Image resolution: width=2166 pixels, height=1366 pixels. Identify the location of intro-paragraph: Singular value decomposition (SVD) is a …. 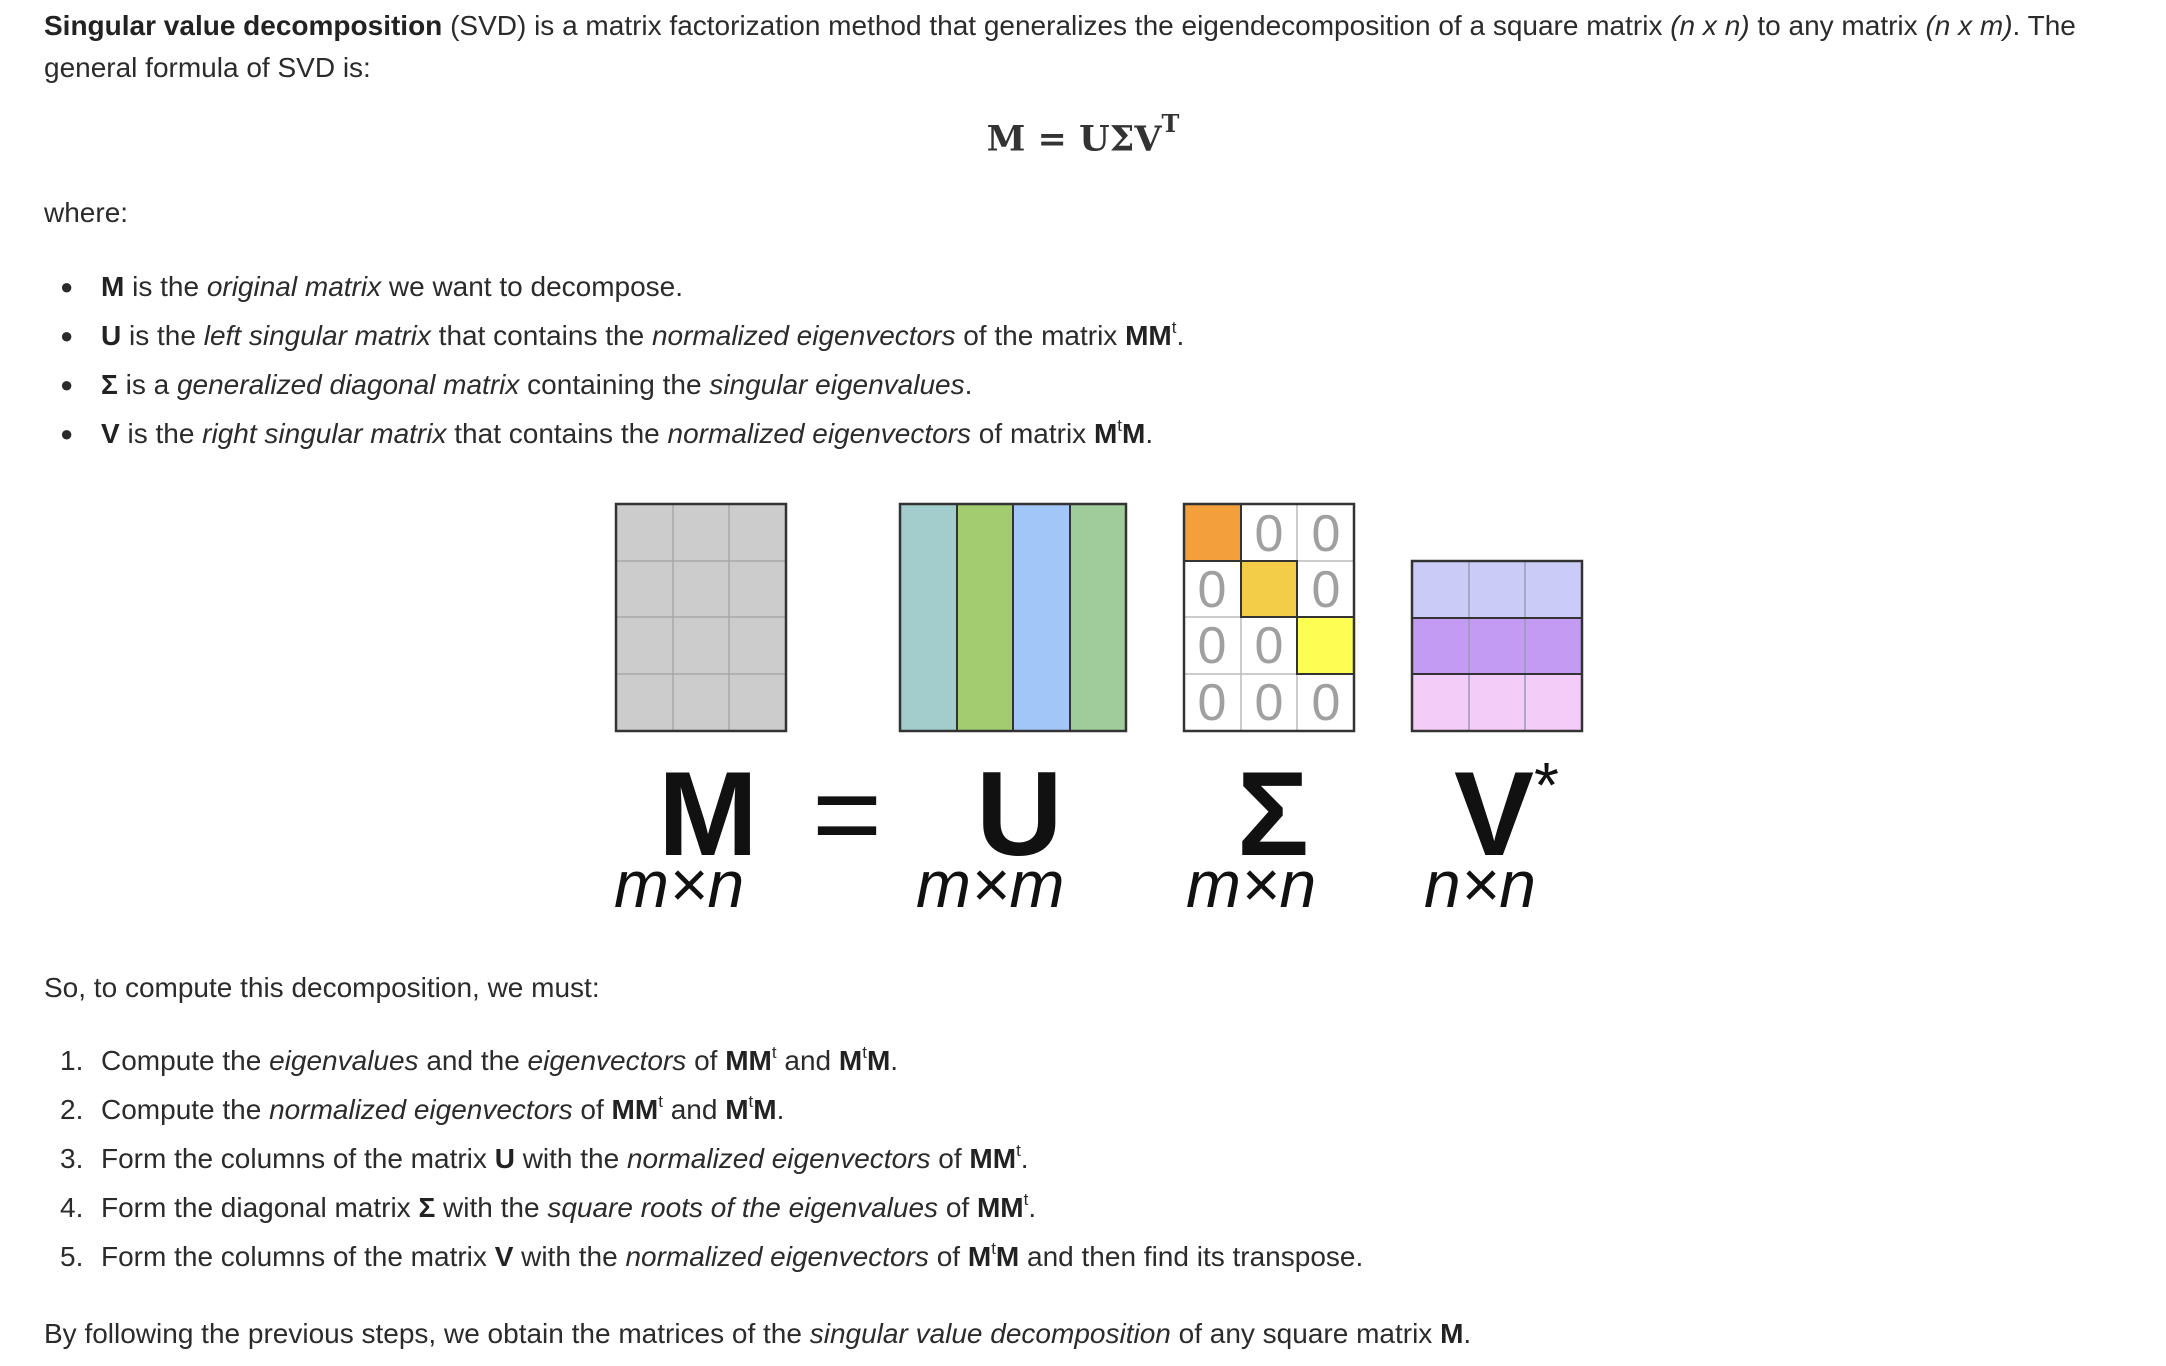
(1084, 47).